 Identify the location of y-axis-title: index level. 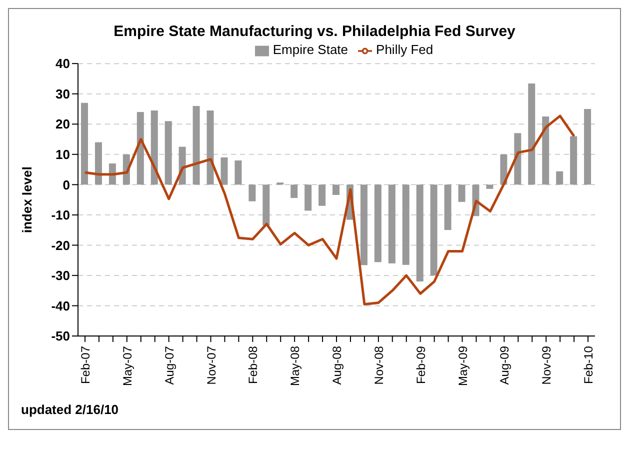
(27, 200).